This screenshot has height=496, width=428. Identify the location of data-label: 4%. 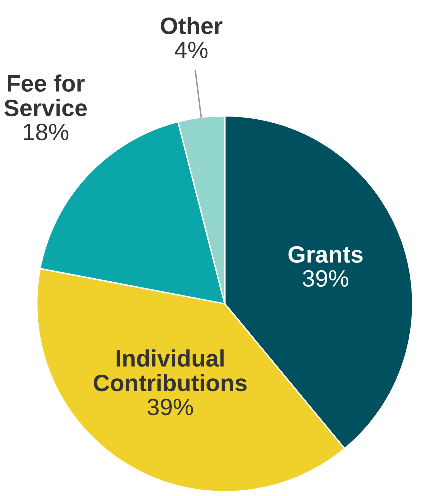
(191, 50).